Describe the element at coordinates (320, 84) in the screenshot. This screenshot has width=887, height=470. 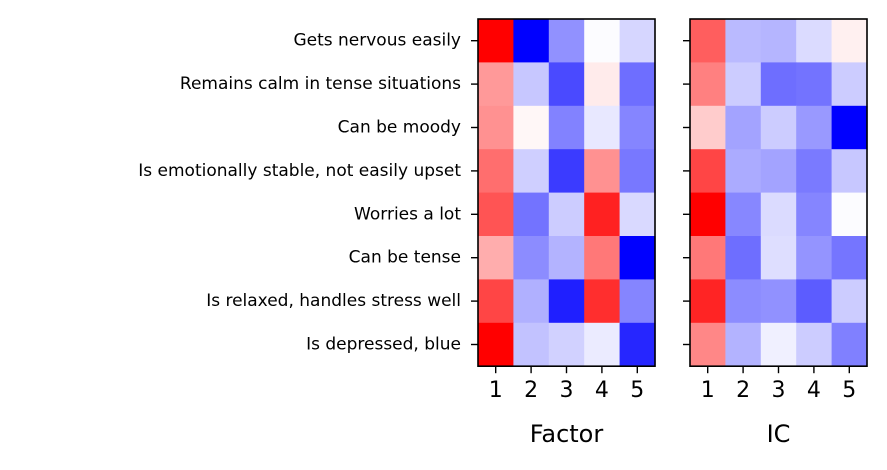
I see `row-label: Remains calm in tense situations` at that location.